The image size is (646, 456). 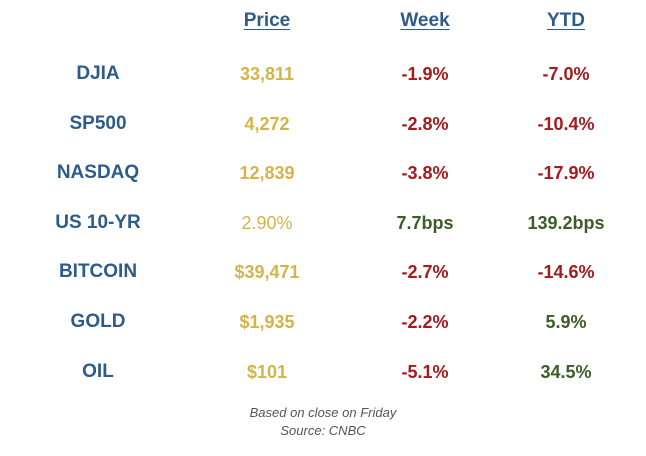 I want to click on ytd-change: -14.6%, so click(x=566, y=272).